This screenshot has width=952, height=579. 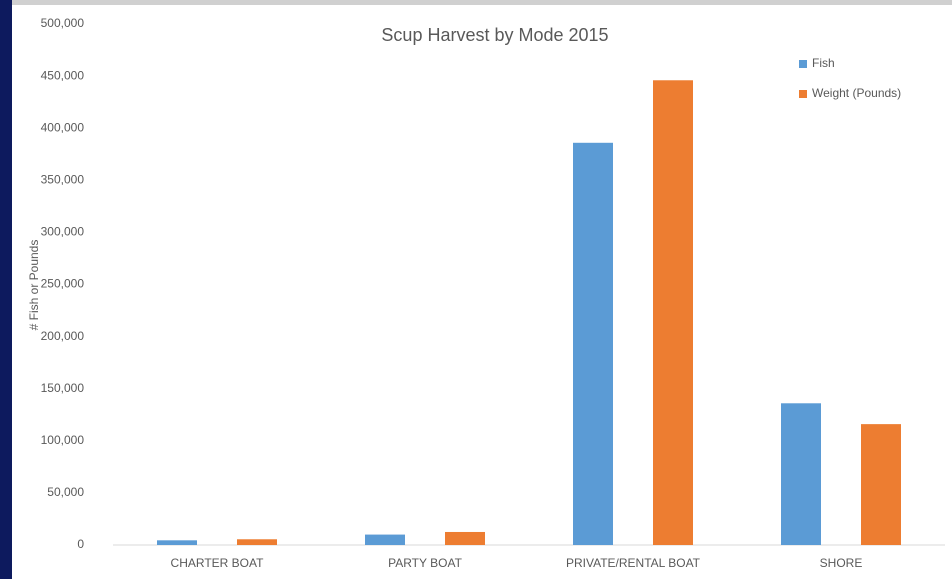 What do you see at coordinates (63, 232) in the screenshot?
I see `y-tick-label: 300,000` at bounding box center [63, 232].